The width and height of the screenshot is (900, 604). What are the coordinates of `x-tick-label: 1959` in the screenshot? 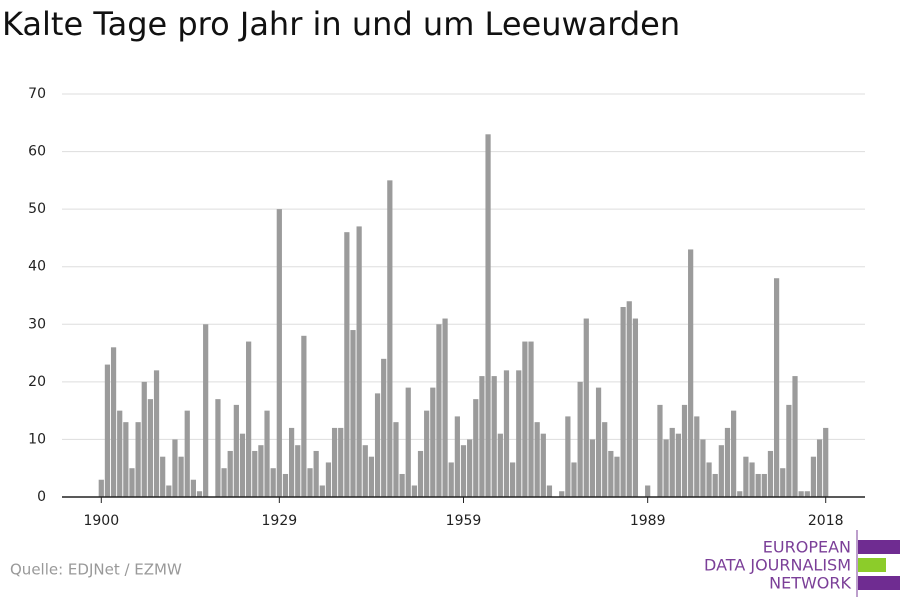 It's located at (464, 521).